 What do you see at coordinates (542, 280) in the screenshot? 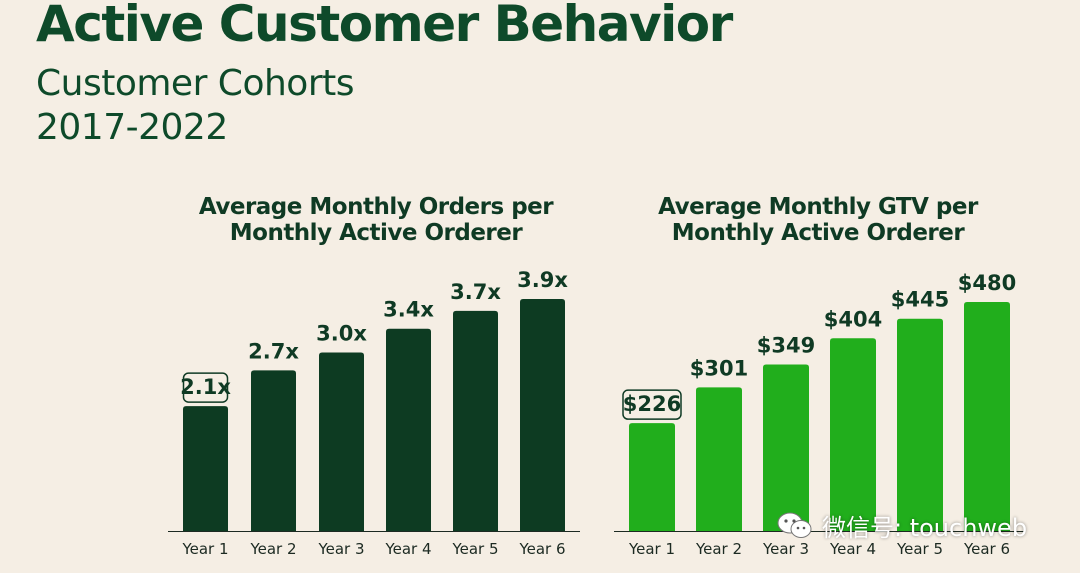
I see `orders-data-label: 3.9x` at bounding box center [542, 280].